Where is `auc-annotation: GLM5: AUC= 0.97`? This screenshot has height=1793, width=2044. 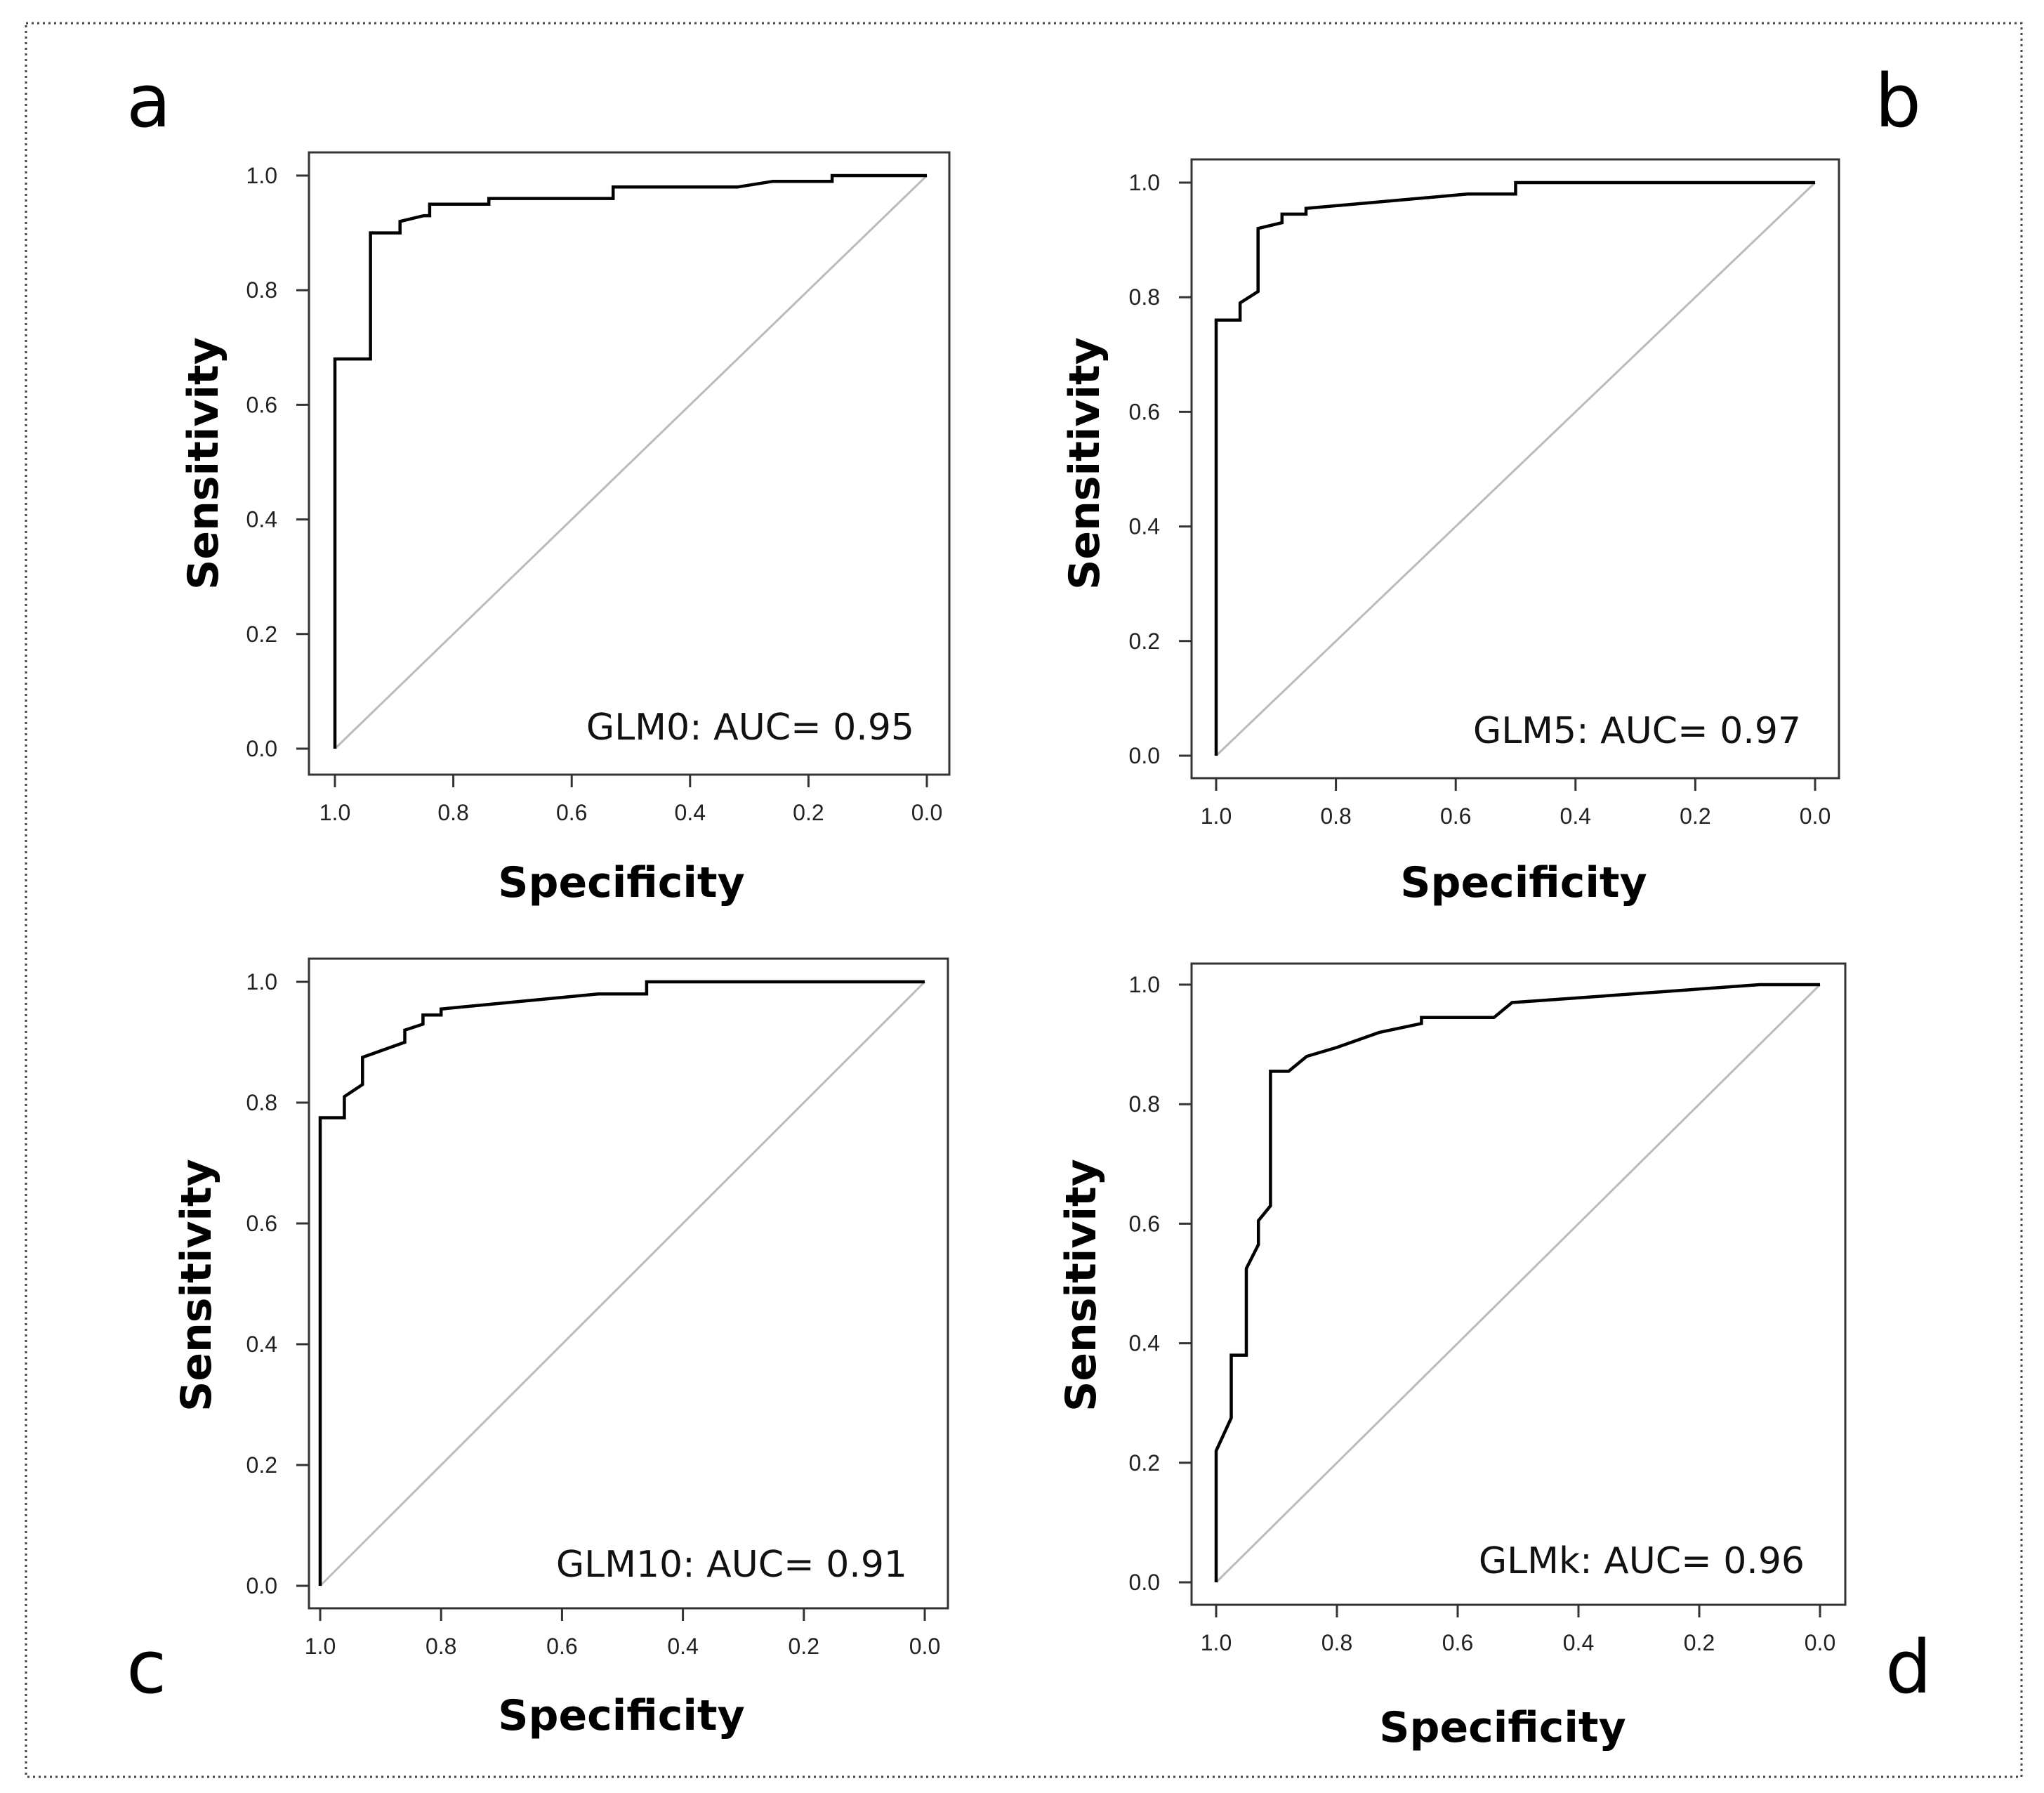 auc-annotation: GLM5: AUC= 0.97 is located at coordinates (1637, 731).